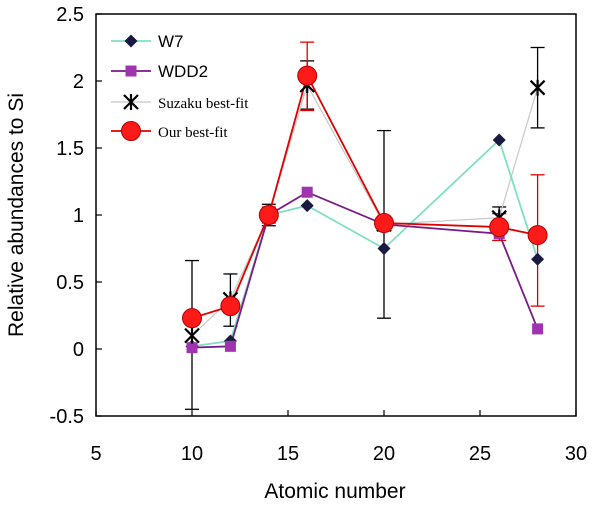  Describe the element at coordinates (78, 350) in the screenshot. I see `y-tick-label: 0` at that location.